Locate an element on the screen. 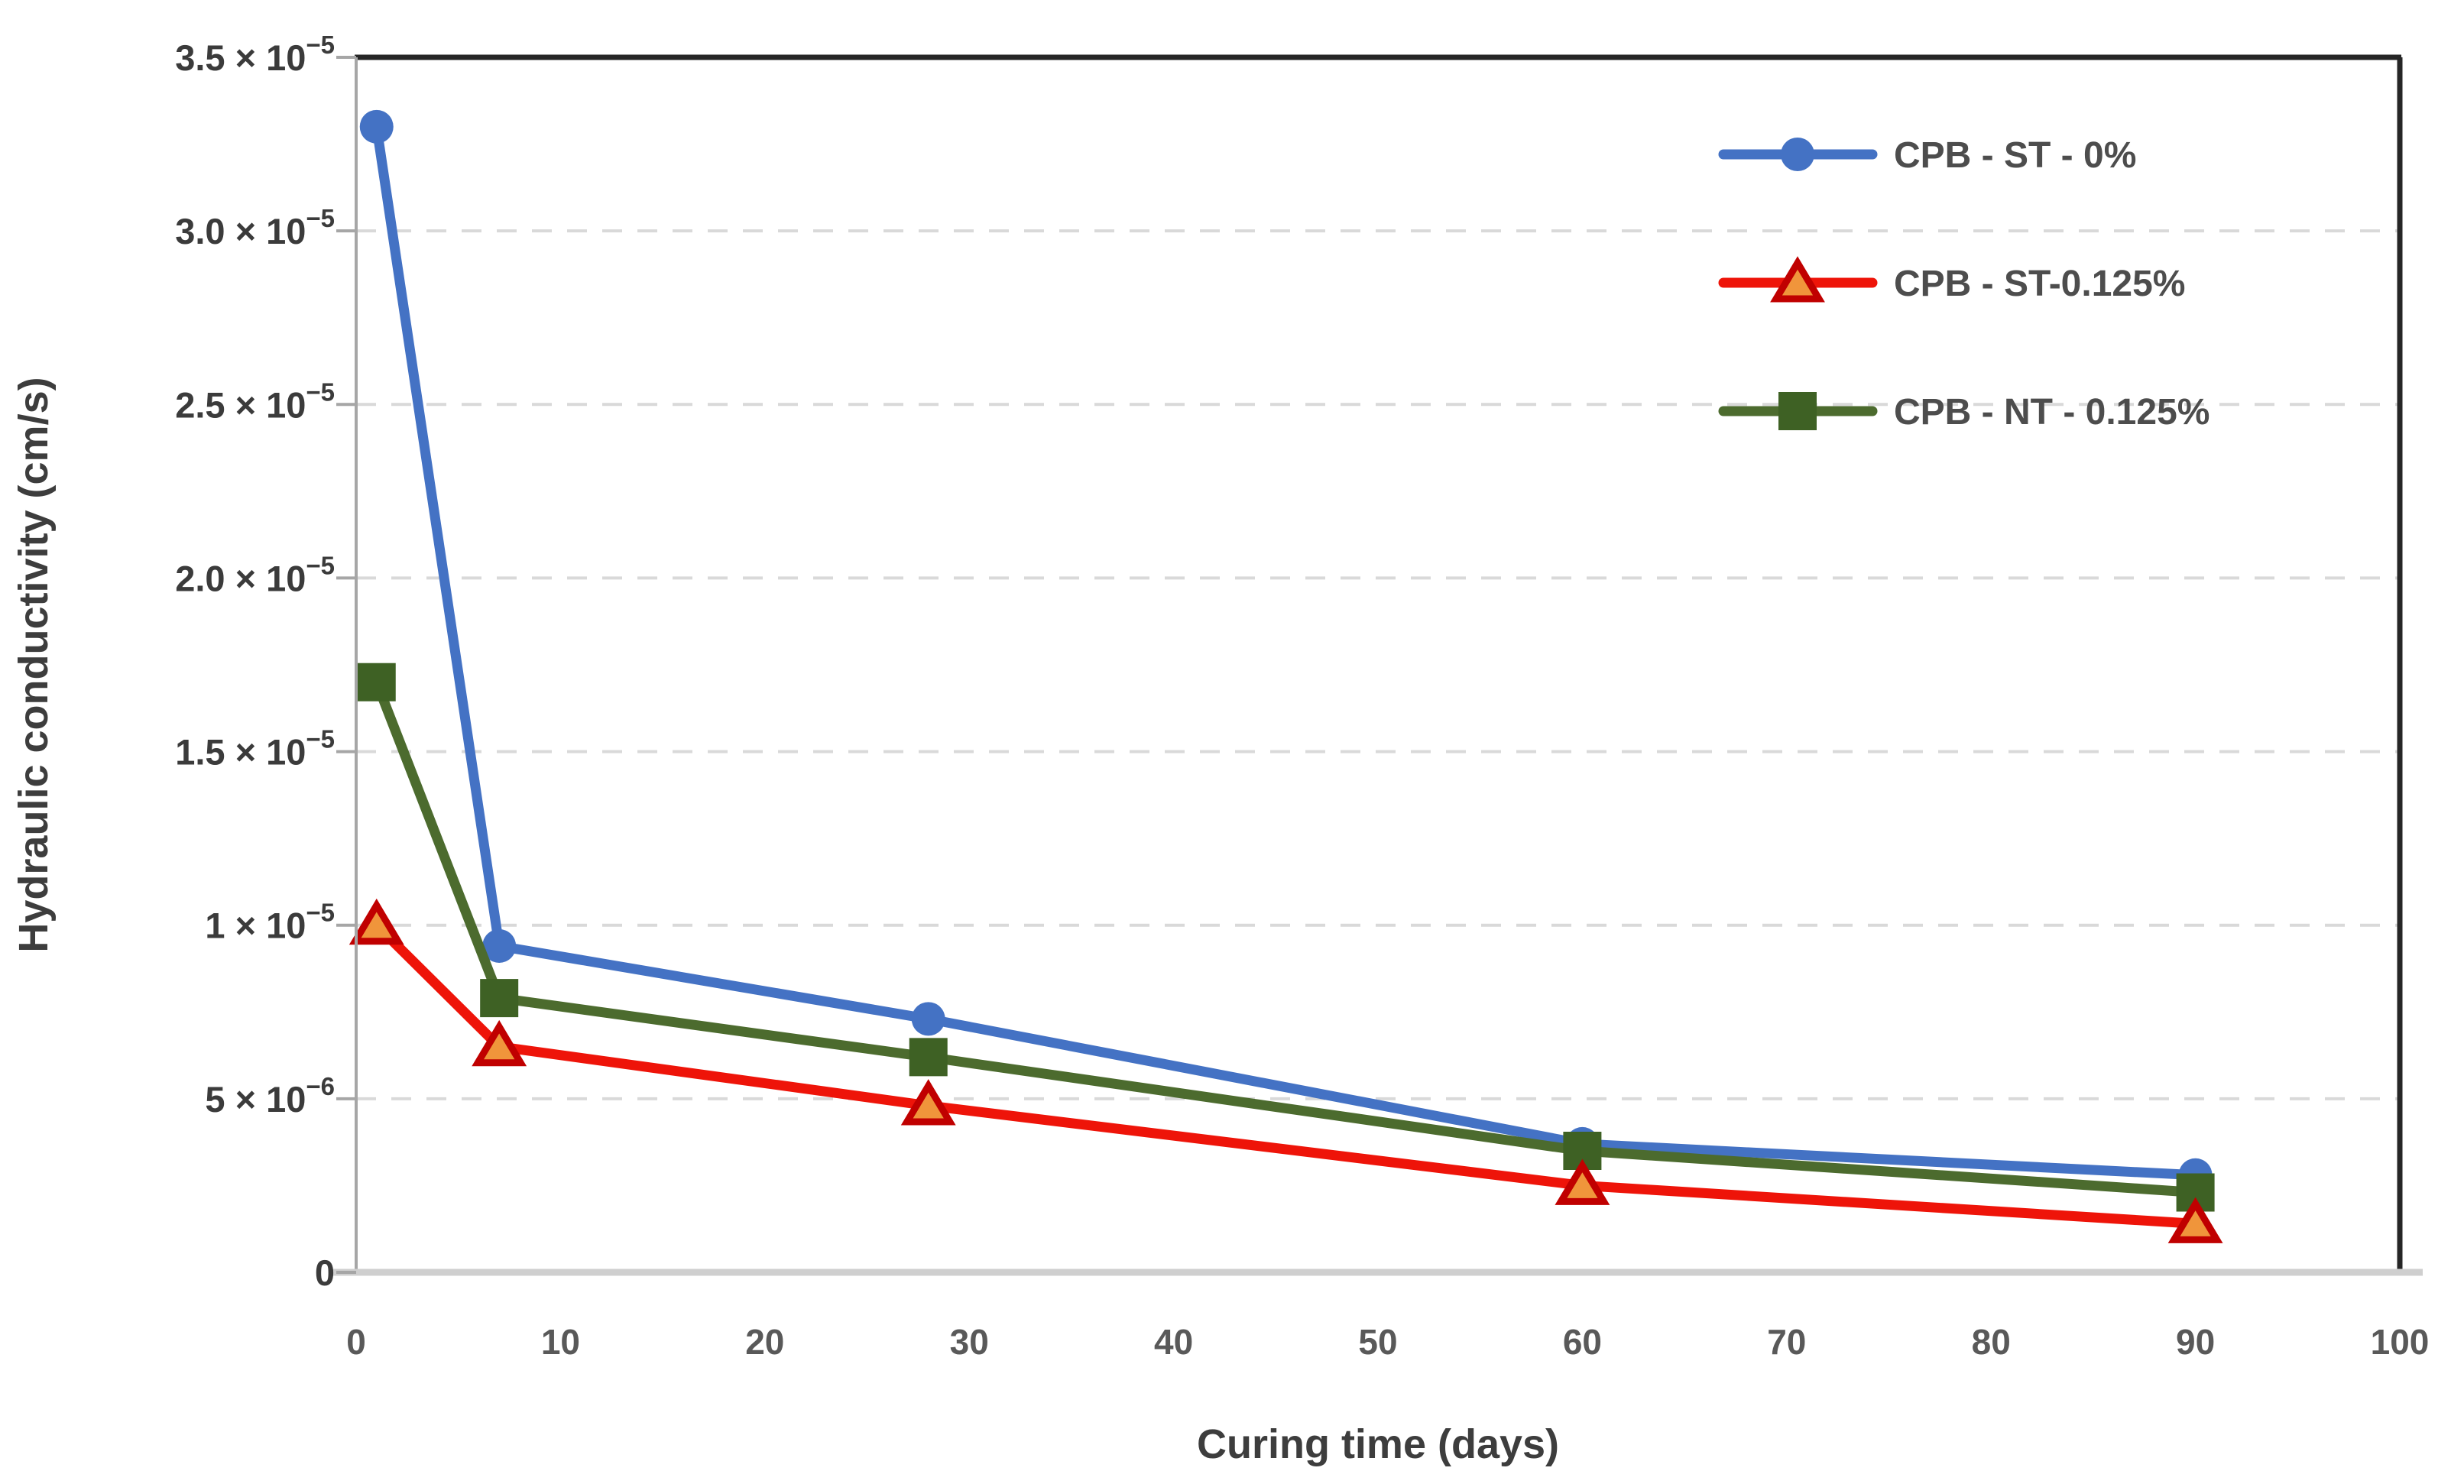  x-tick-label: 20 is located at coordinates (764, 1342).